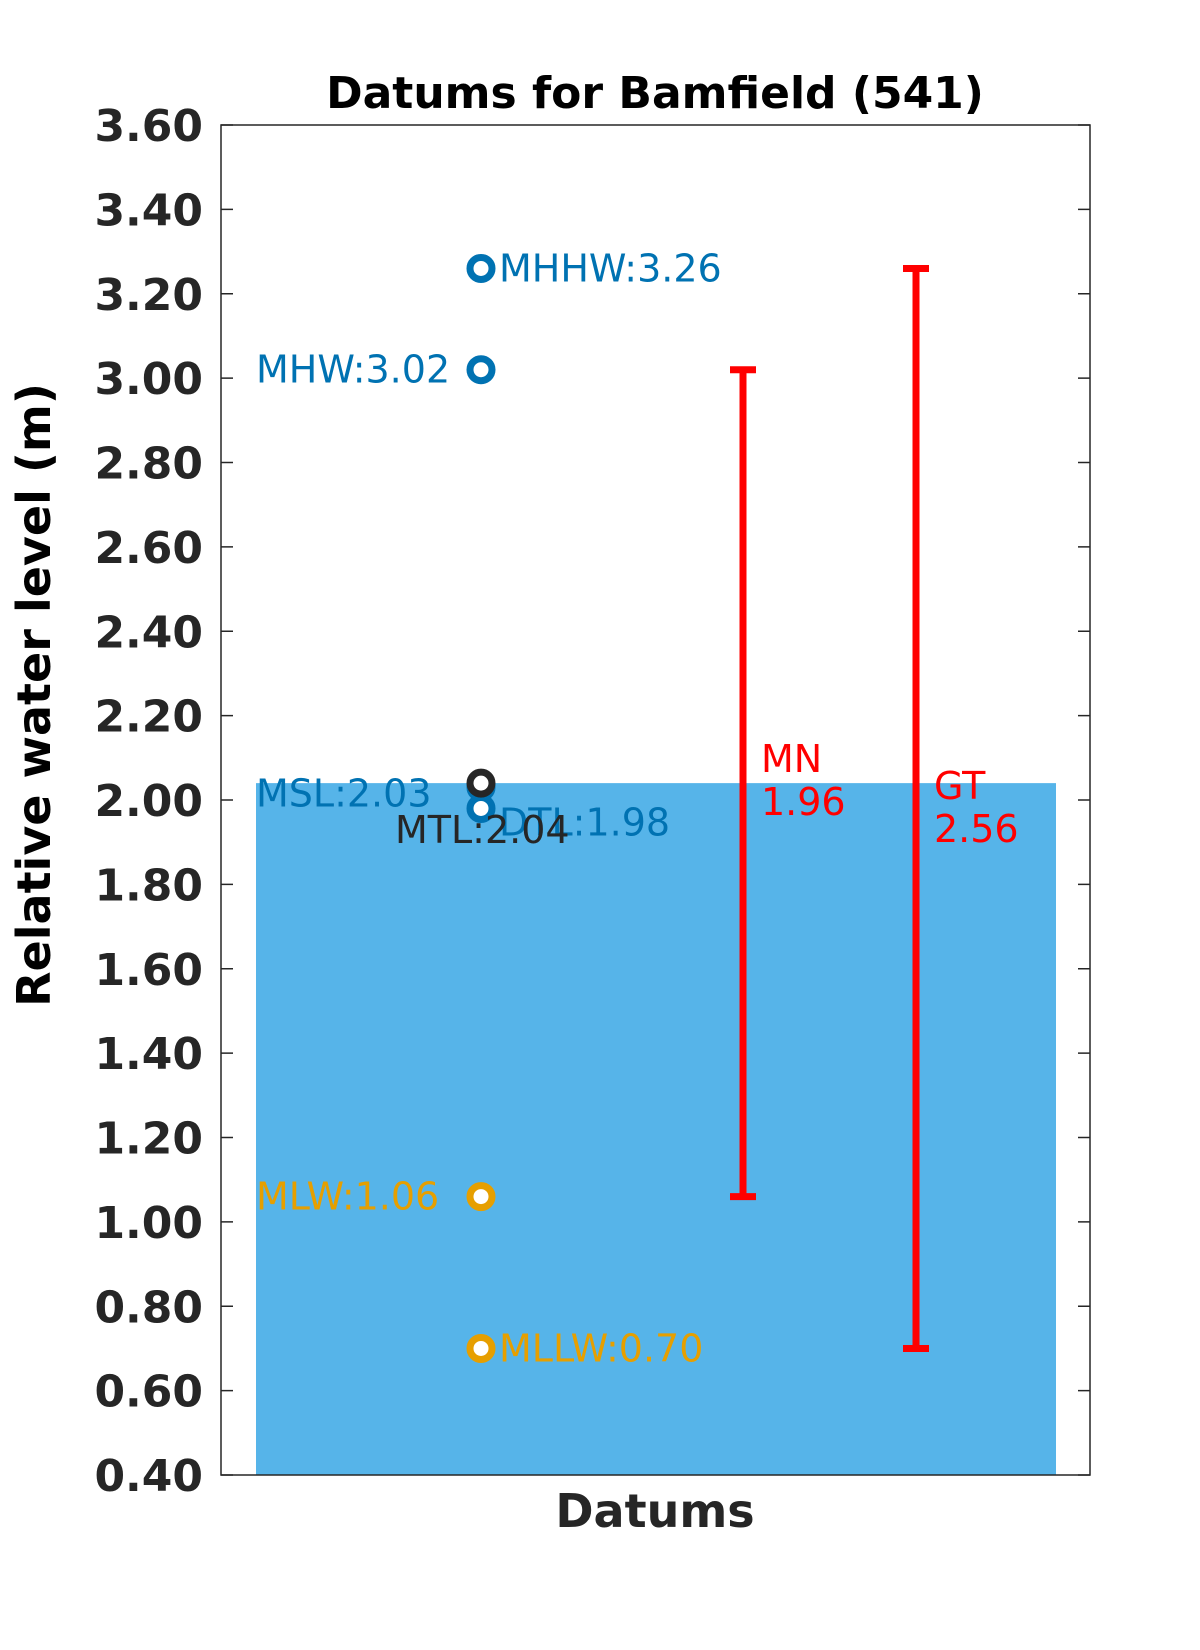  Describe the element at coordinates (148, 379) in the screenshot. I see `y-tick-label: 3.00` at that location.